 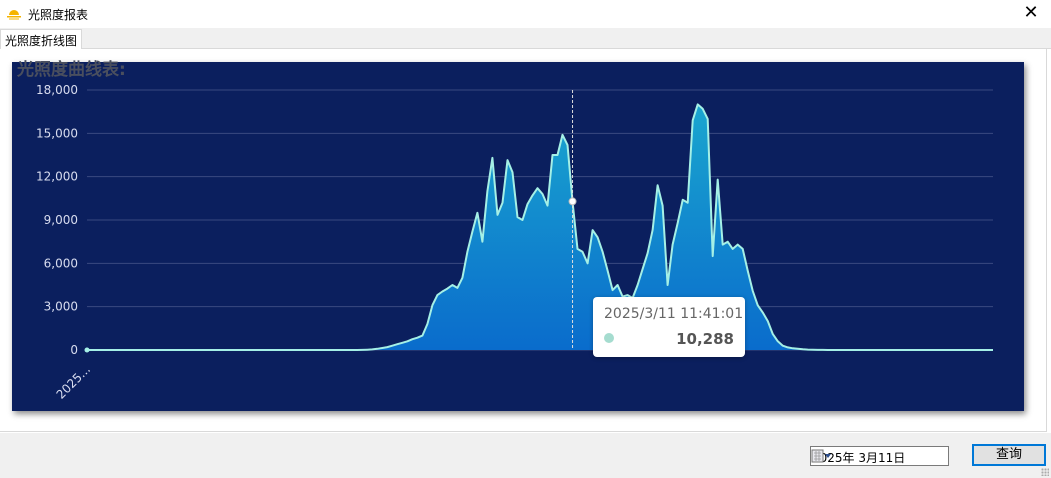 What do you see at coordinates (705, 339) in the screenshot?
I see `tooltip-value: 10,288` at bounding box center [705, 339].